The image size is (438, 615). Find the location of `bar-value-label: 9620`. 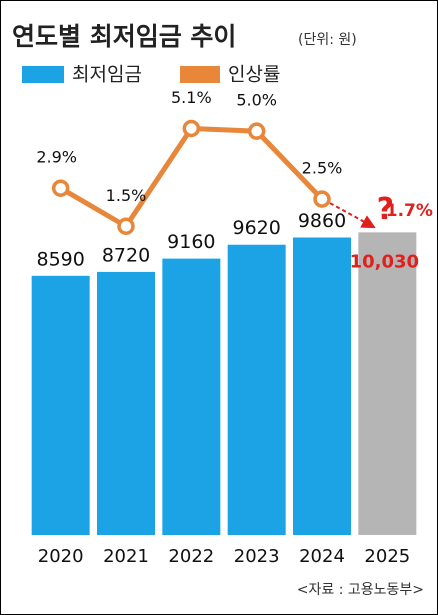

bar-value-label: 9620 is located at coordinates (256, 228).